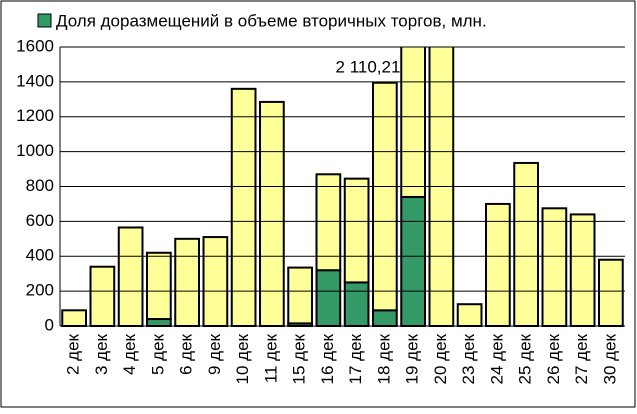 This screenshot has height=414, width=637. What do you see at coordinates (157, 354) in the screenshot?
I see `x-tick-label: 5 дек` at bounding box center [157, 354].